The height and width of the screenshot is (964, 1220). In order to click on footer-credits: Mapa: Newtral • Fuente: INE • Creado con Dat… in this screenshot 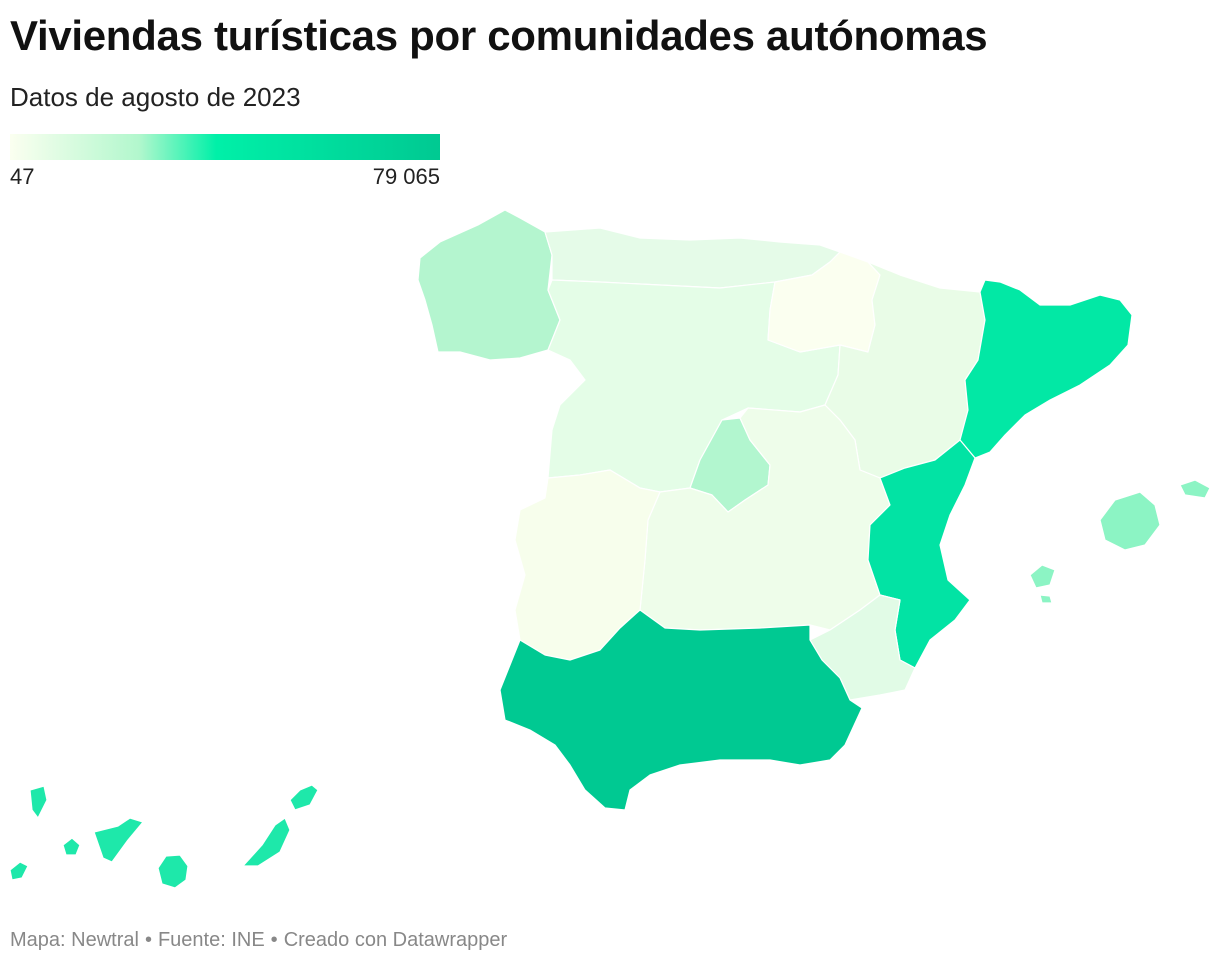, I will do `click(258, 940)`.